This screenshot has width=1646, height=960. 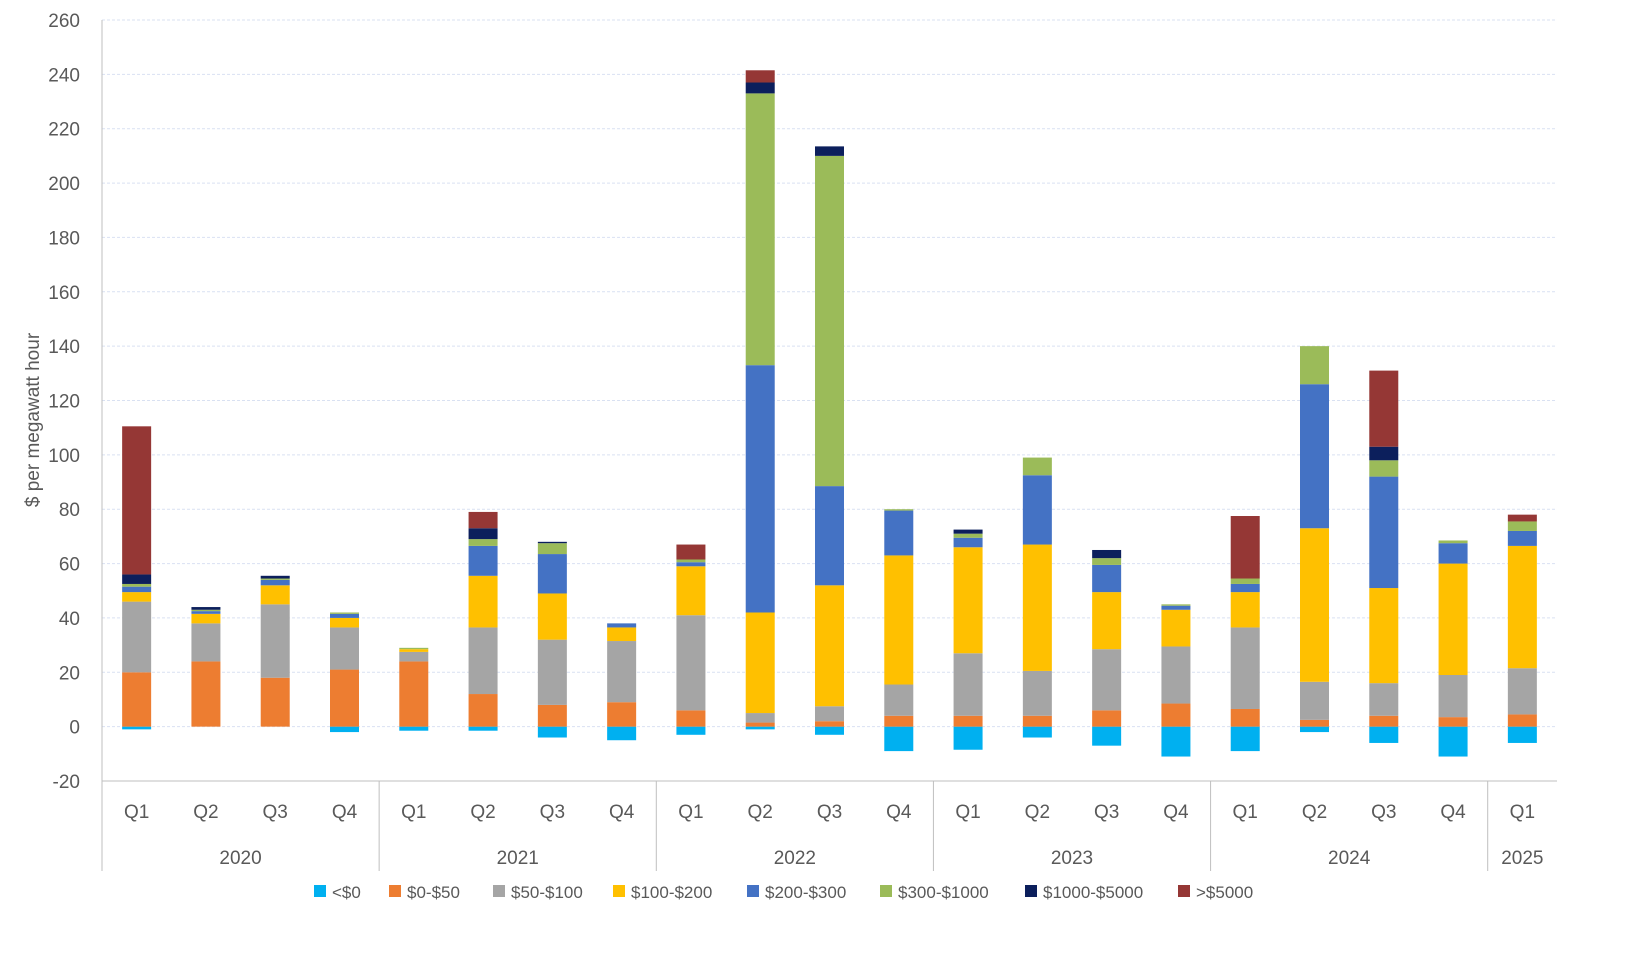 I want to click on y-axis-title: $ per megawatt hour, so click(x=33, y=419).